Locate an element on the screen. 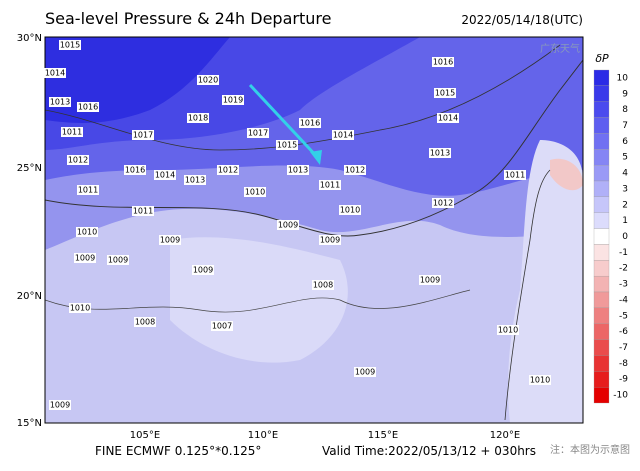  footer-valid: Valid Time:2022/05/13/12 + 030hrs is located at coordinates (429, 451).